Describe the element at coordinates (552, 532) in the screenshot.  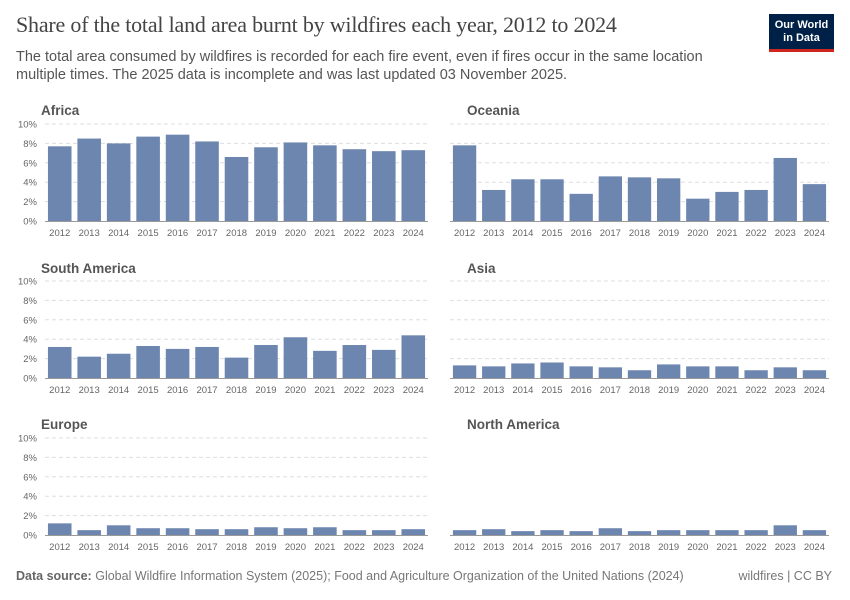
I see `bar-north-america-2015` at that location.